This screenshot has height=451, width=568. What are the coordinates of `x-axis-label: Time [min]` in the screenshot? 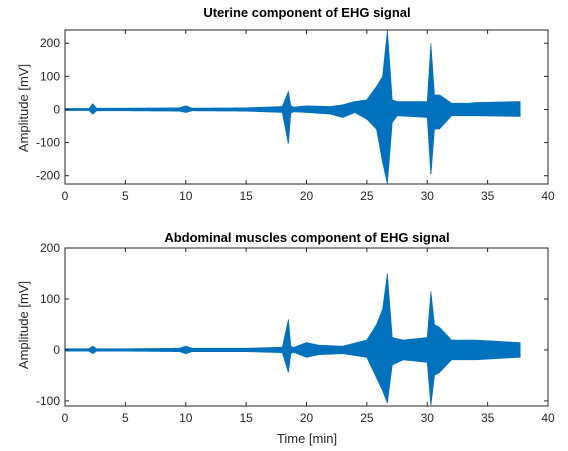 It's located at (307, 438).